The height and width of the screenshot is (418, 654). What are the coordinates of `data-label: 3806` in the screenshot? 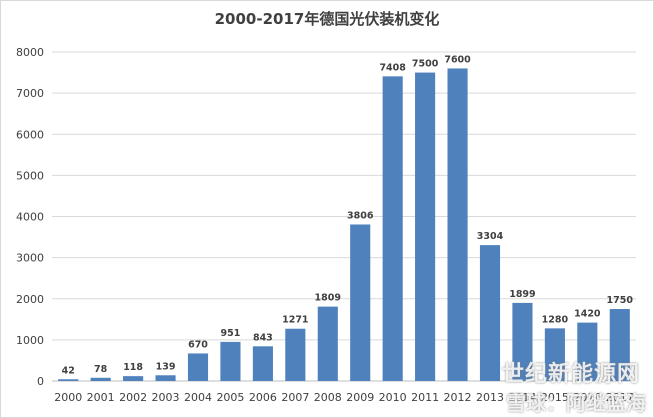 It's located at (360, 215).